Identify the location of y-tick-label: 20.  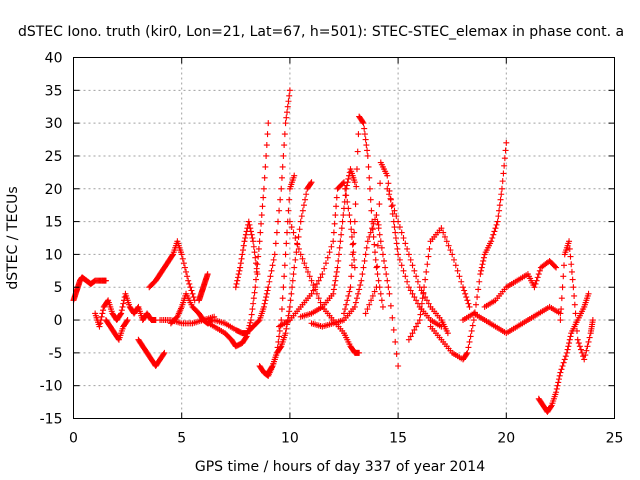
(54, 190).